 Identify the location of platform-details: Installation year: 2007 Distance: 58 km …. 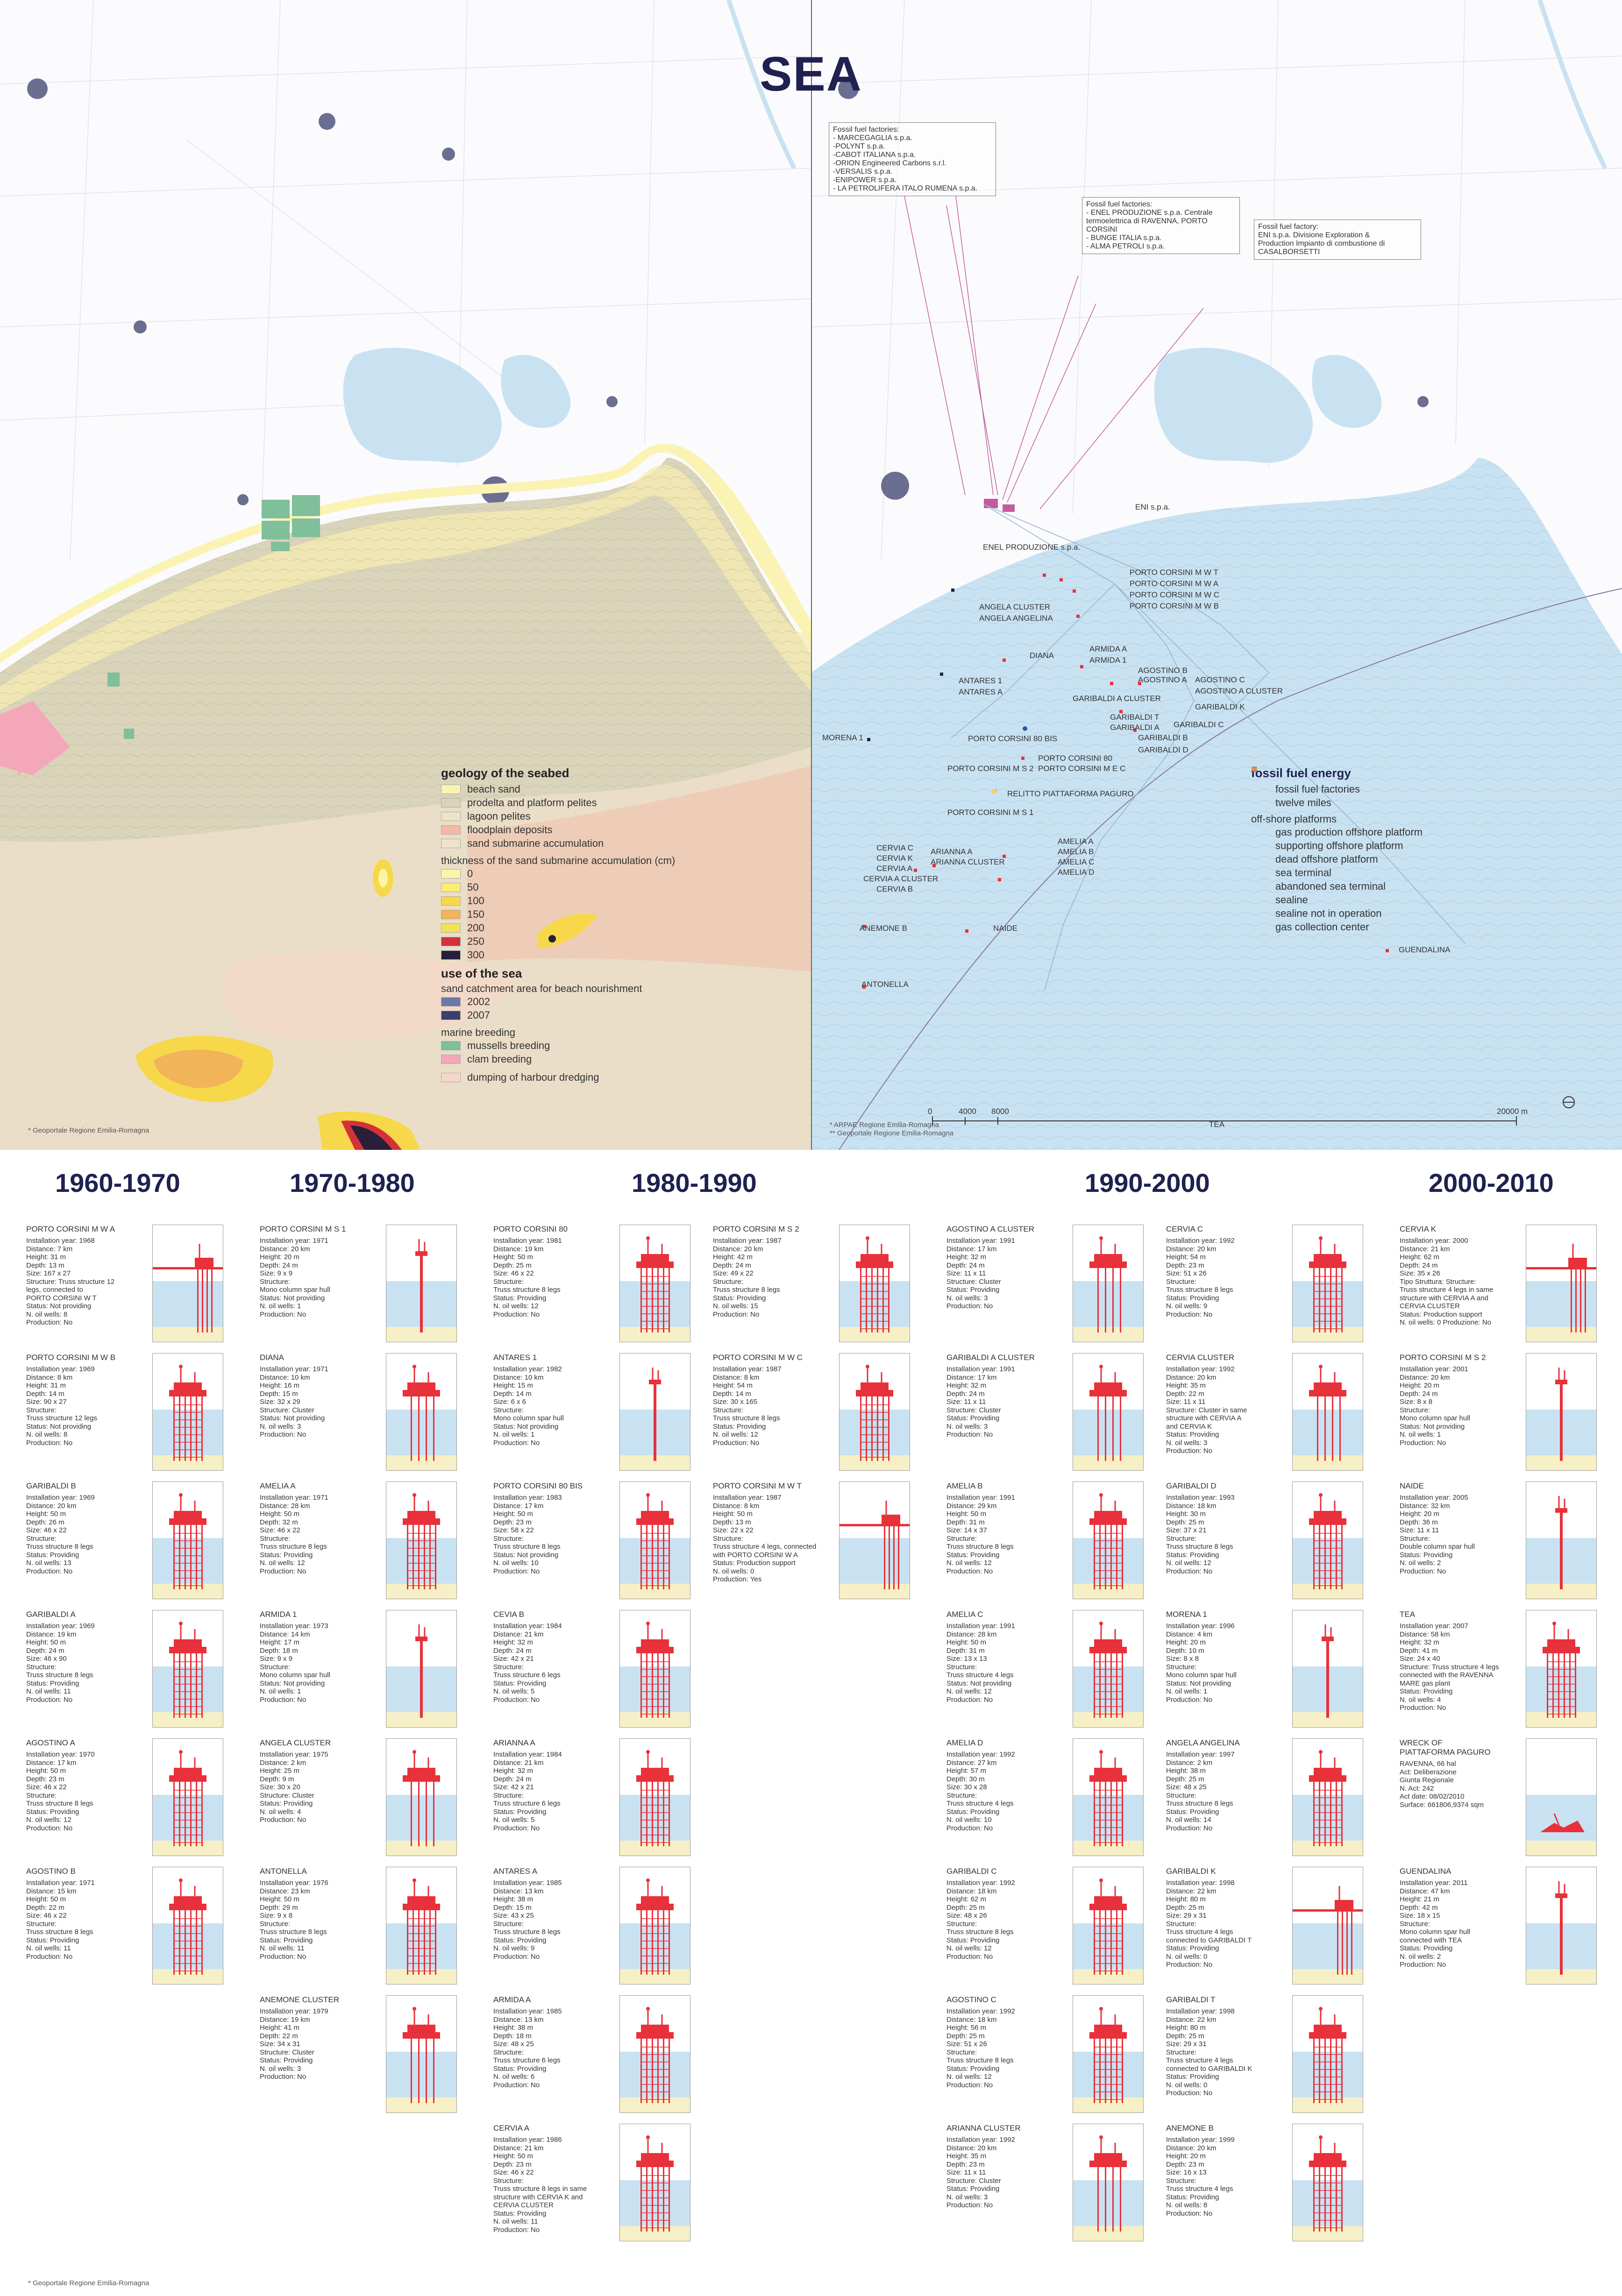
(1450, 1667).